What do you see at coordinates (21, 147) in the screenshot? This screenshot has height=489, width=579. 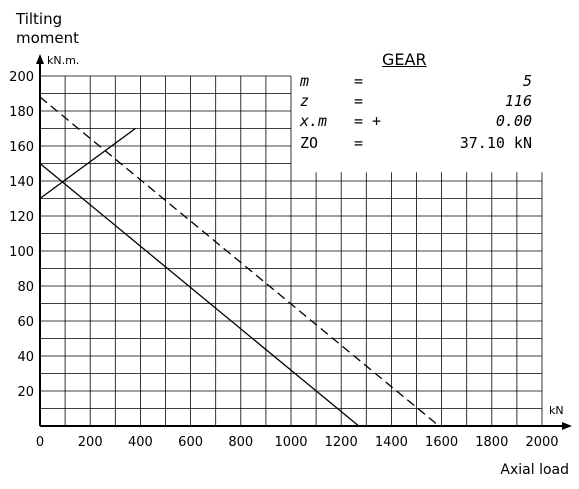 I see `y-tick-label: 160` at bounding box center [21, 147].